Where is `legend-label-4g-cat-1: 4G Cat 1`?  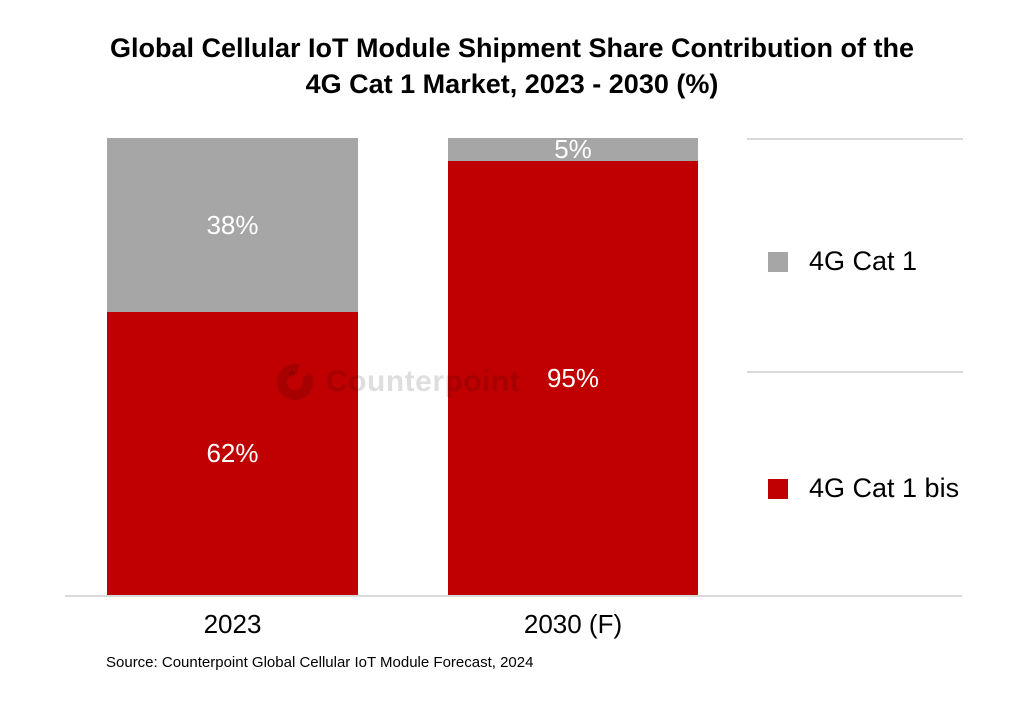
legend-label-4g-cat-1: 4G Cat 1 is located at coordinates (863, 261).